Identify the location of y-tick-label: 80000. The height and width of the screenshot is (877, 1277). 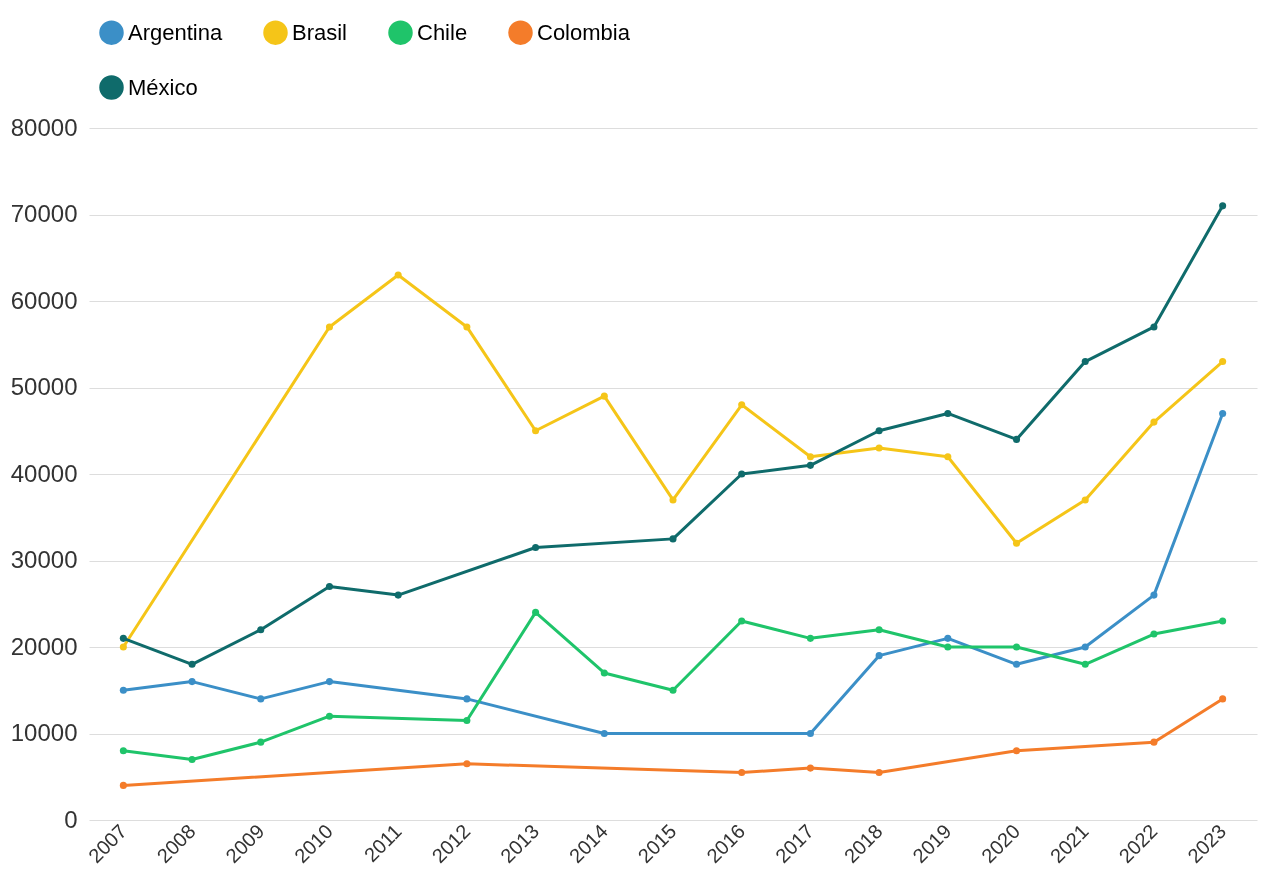
(44, 127).